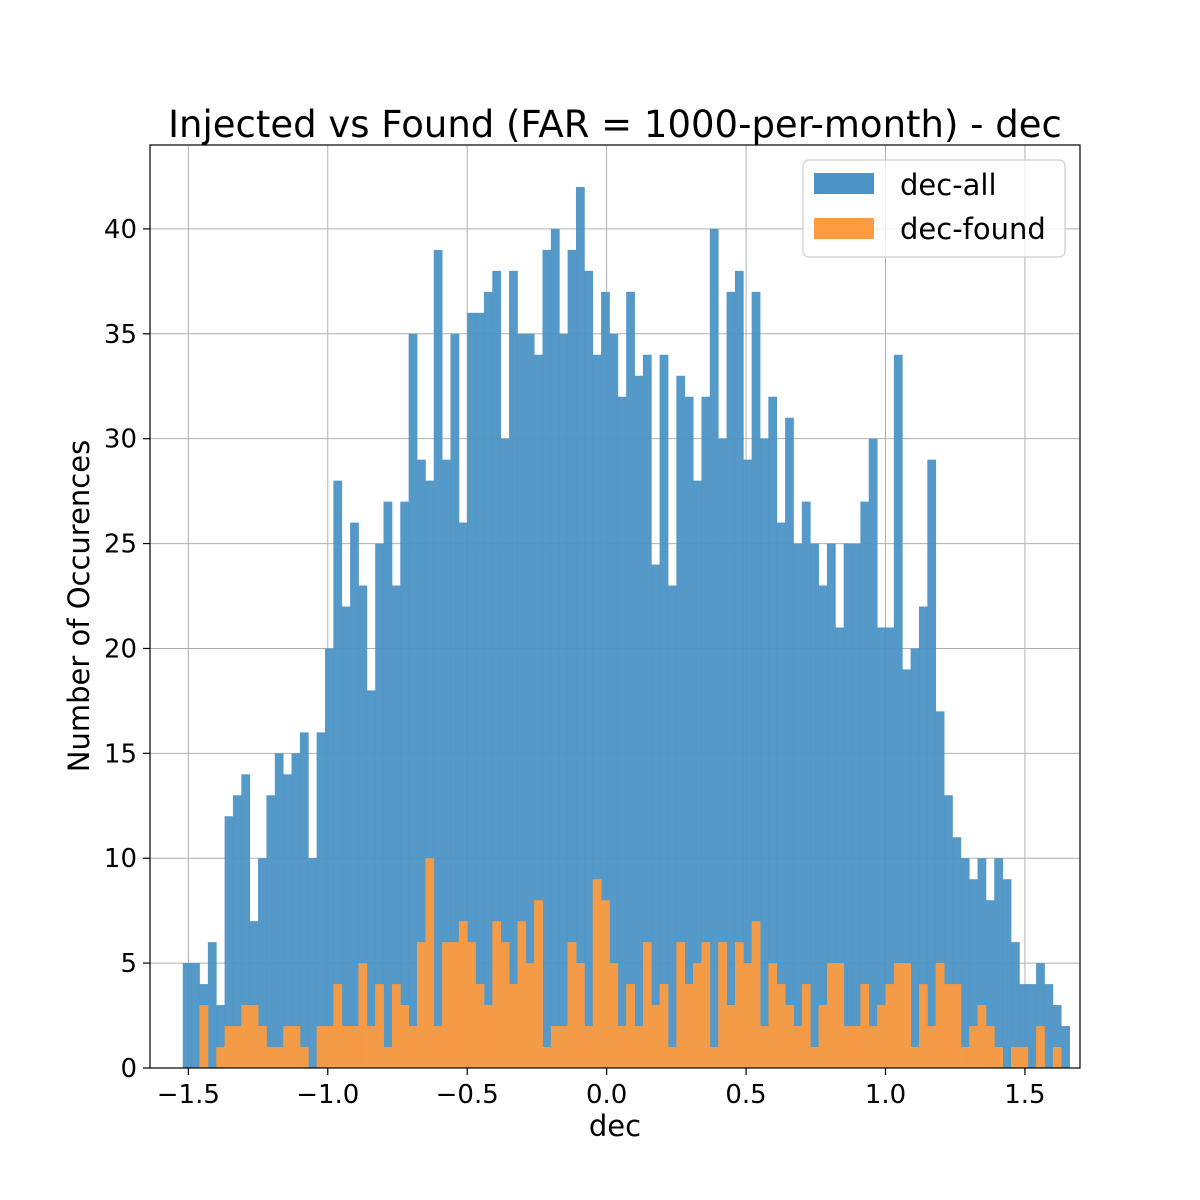  Describe the element at coordinates (127, 649) in the screenshot. I see `y-axis-ticks: 0 5 10 15 20 25 30 35 40` at that location.